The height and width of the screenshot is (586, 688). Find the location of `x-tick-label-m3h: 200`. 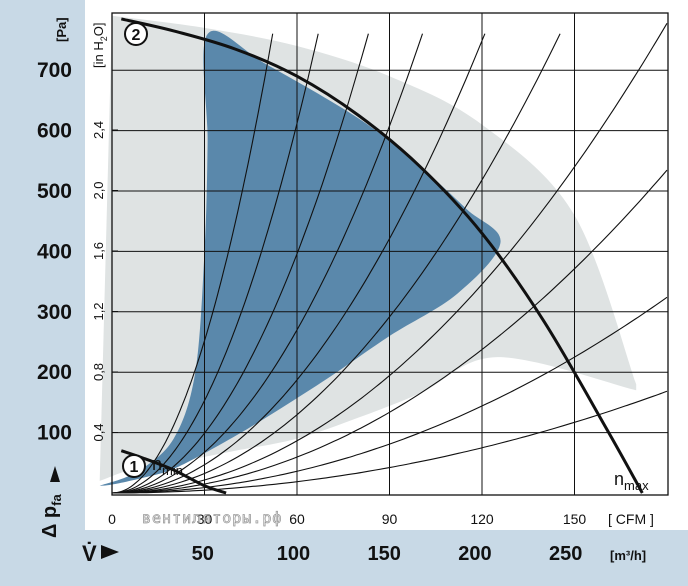

x-tick-label-m3h: 200 is located at coordinates (474, 554).